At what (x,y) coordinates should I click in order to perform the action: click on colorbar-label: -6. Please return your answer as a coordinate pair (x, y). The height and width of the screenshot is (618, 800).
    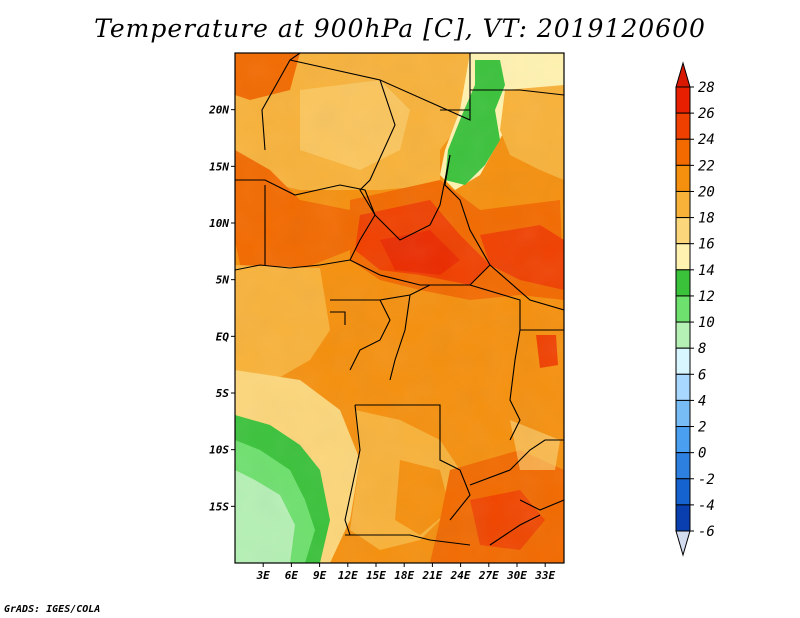
    Looking at the image, I should click on (706, 532).